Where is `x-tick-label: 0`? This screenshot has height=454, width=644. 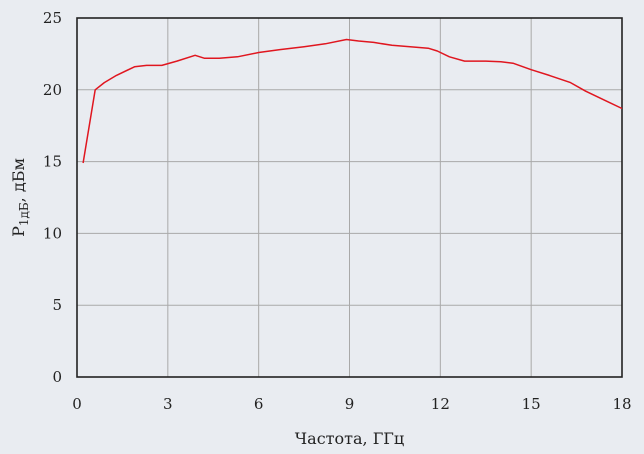
x-tick-label: 0 is located at coordinates (77, 404).